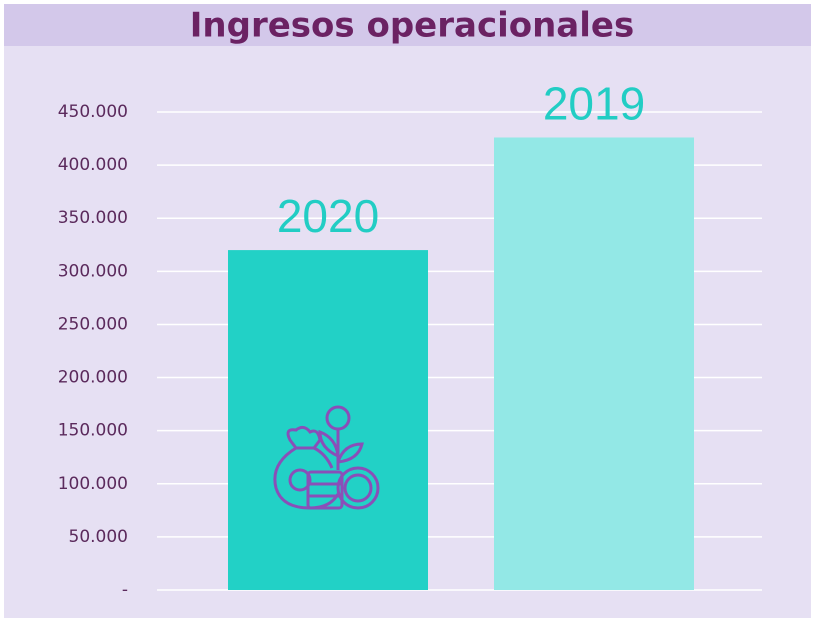  What do you see at coordinates (93, 431) in the screenshot?
I see `y-tick-label: 150.000` at bounding box center [93, 431].